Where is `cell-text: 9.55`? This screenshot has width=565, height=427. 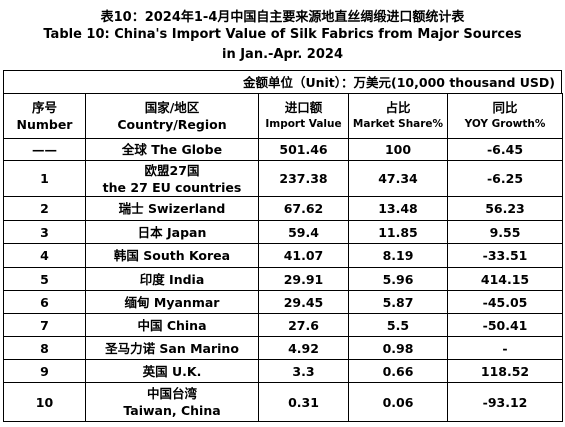 cell-text: 9.55 is located at coordinates (505, 232).